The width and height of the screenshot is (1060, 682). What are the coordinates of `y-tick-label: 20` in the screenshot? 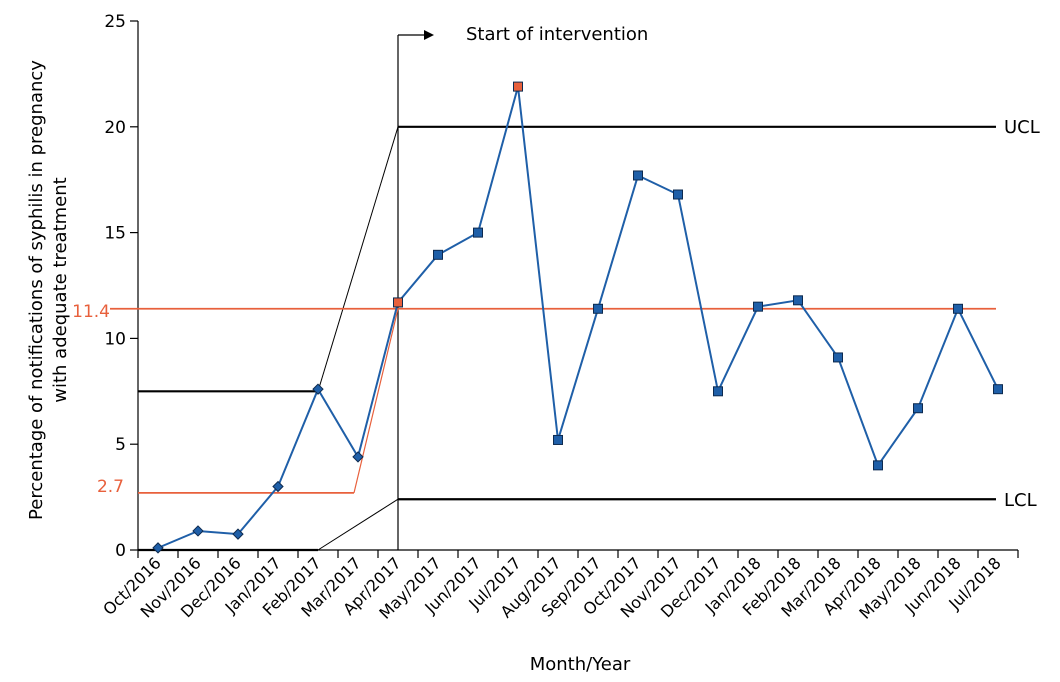 It's located at (115, 128).